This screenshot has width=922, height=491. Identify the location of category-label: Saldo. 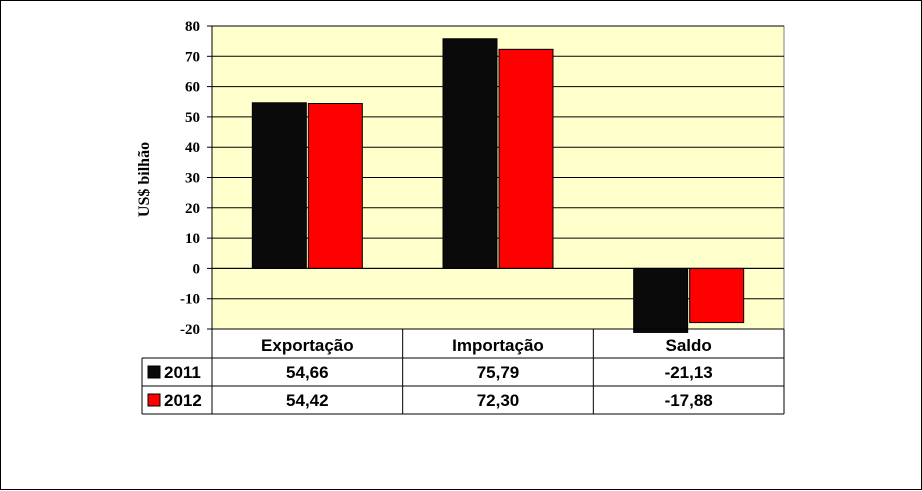
(689, 345).